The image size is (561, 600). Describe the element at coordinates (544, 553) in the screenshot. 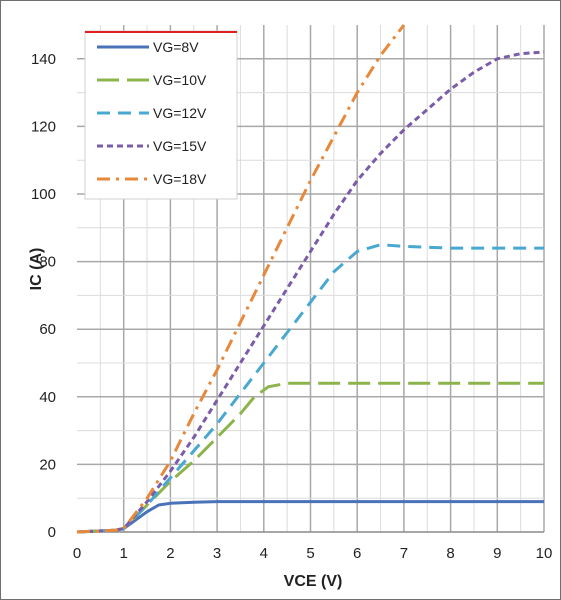

I see `x-tick-label: 10` at that location.